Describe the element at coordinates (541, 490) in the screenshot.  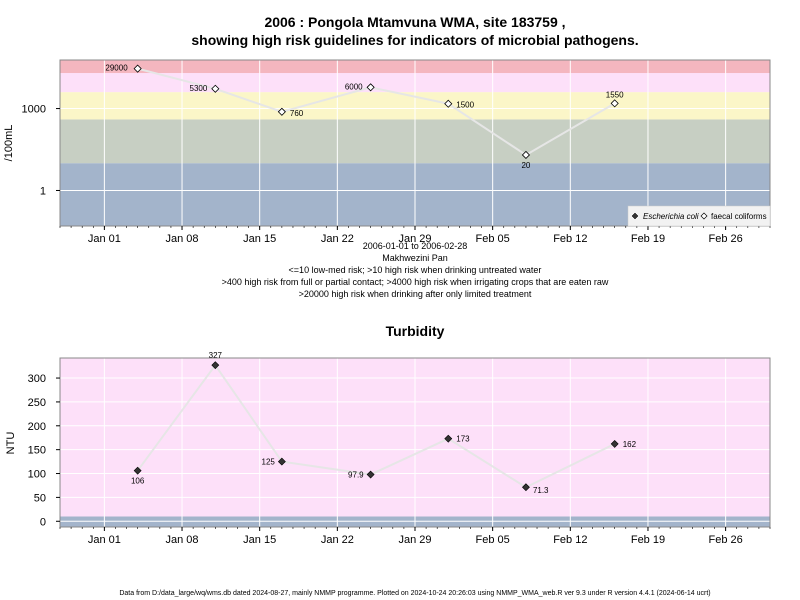
I see `data-label: 71.3` at that location.